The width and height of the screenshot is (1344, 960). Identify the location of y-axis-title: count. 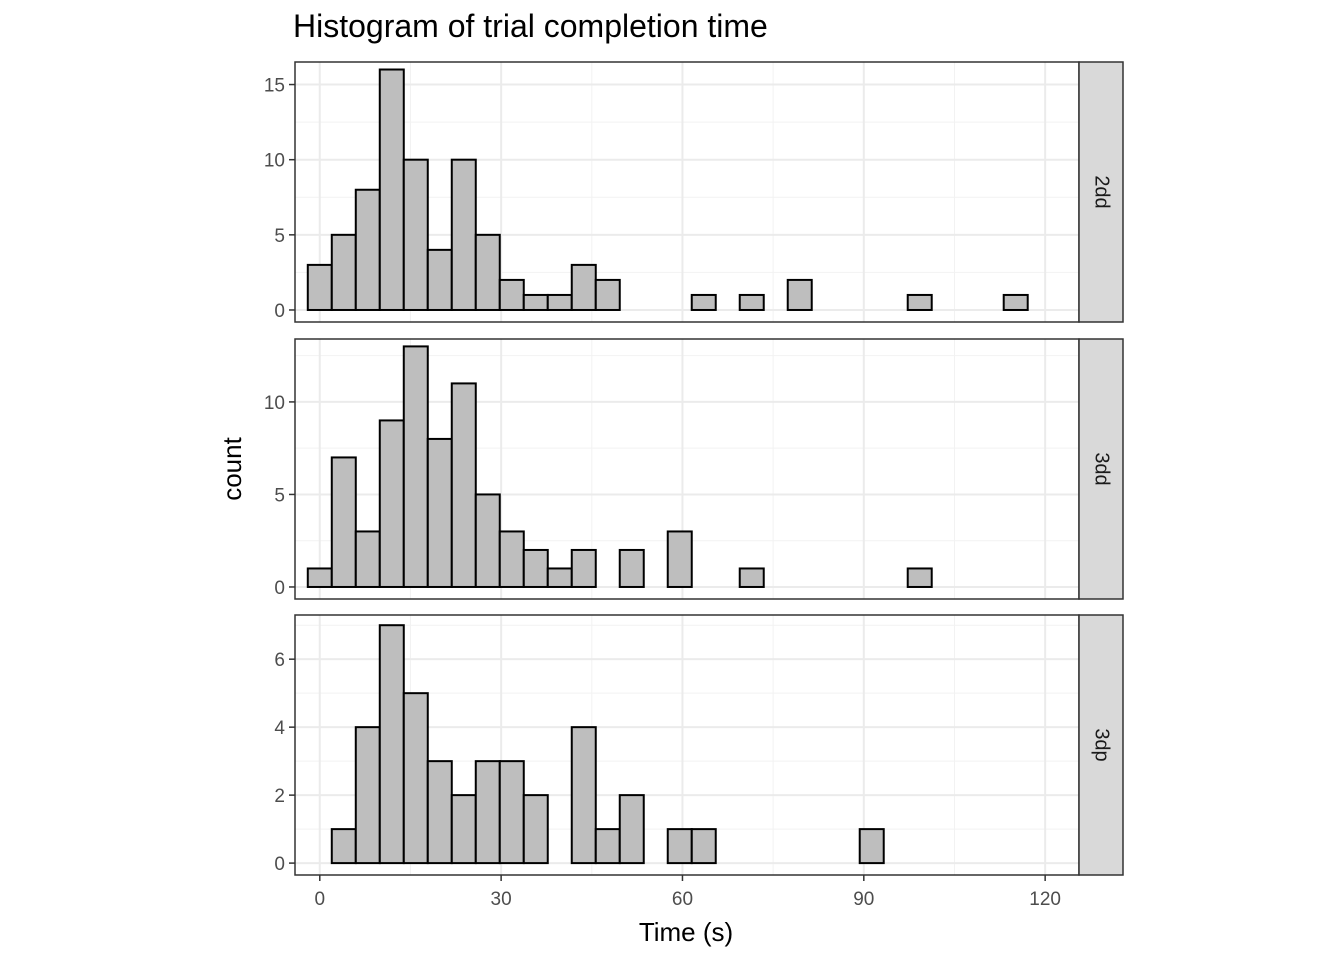
(232, 468).